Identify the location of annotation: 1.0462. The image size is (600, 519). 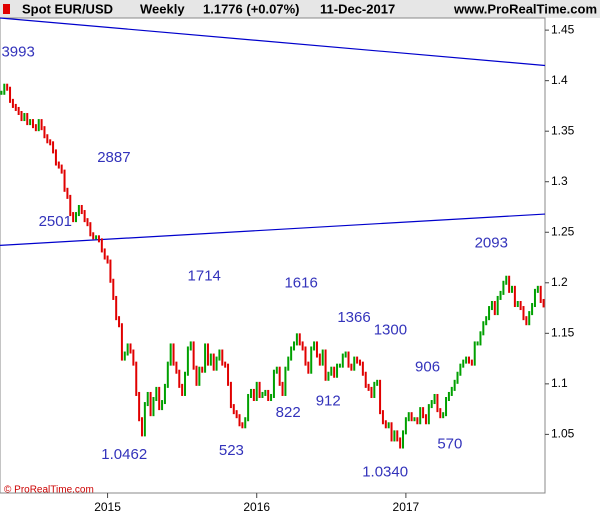
(124, 454).